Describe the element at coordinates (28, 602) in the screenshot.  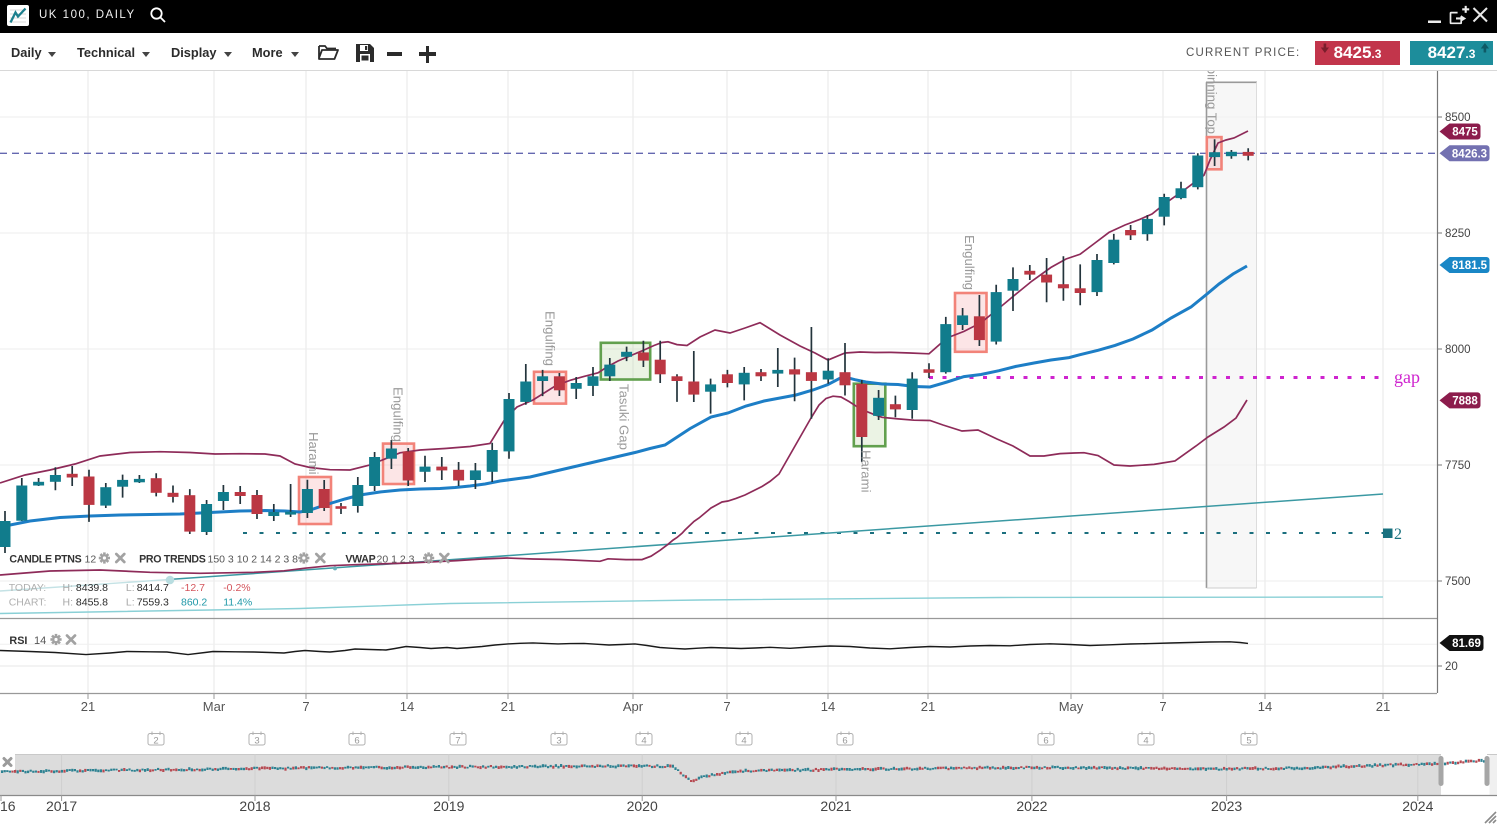
I see `svg-text: CHART:` at that location.